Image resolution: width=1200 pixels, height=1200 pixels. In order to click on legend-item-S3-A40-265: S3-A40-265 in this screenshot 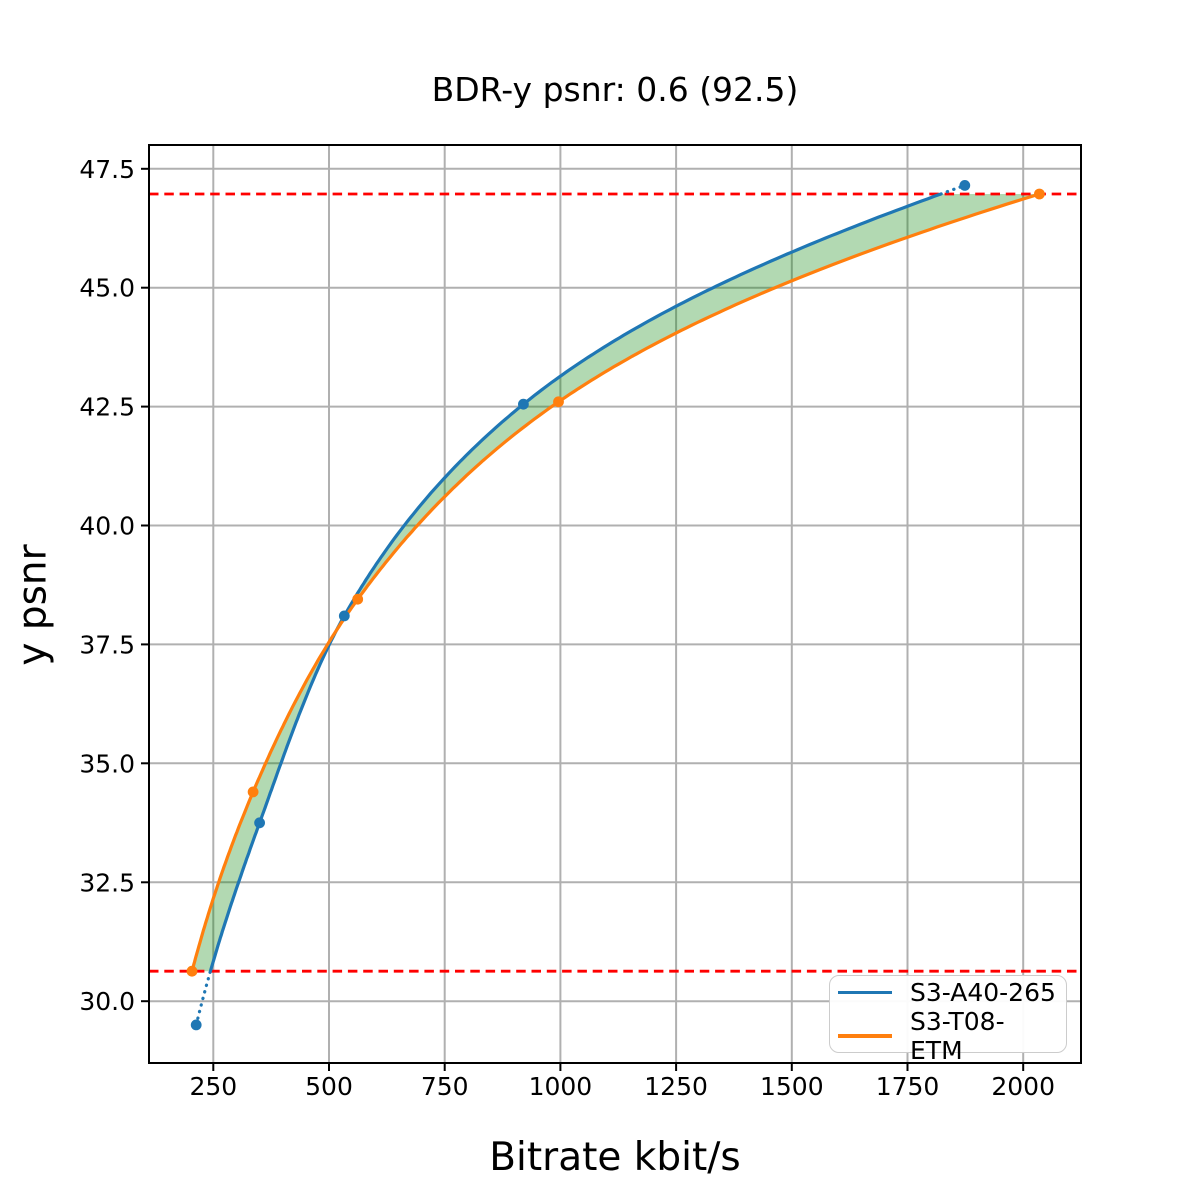, I will do `click(947, 992)`.